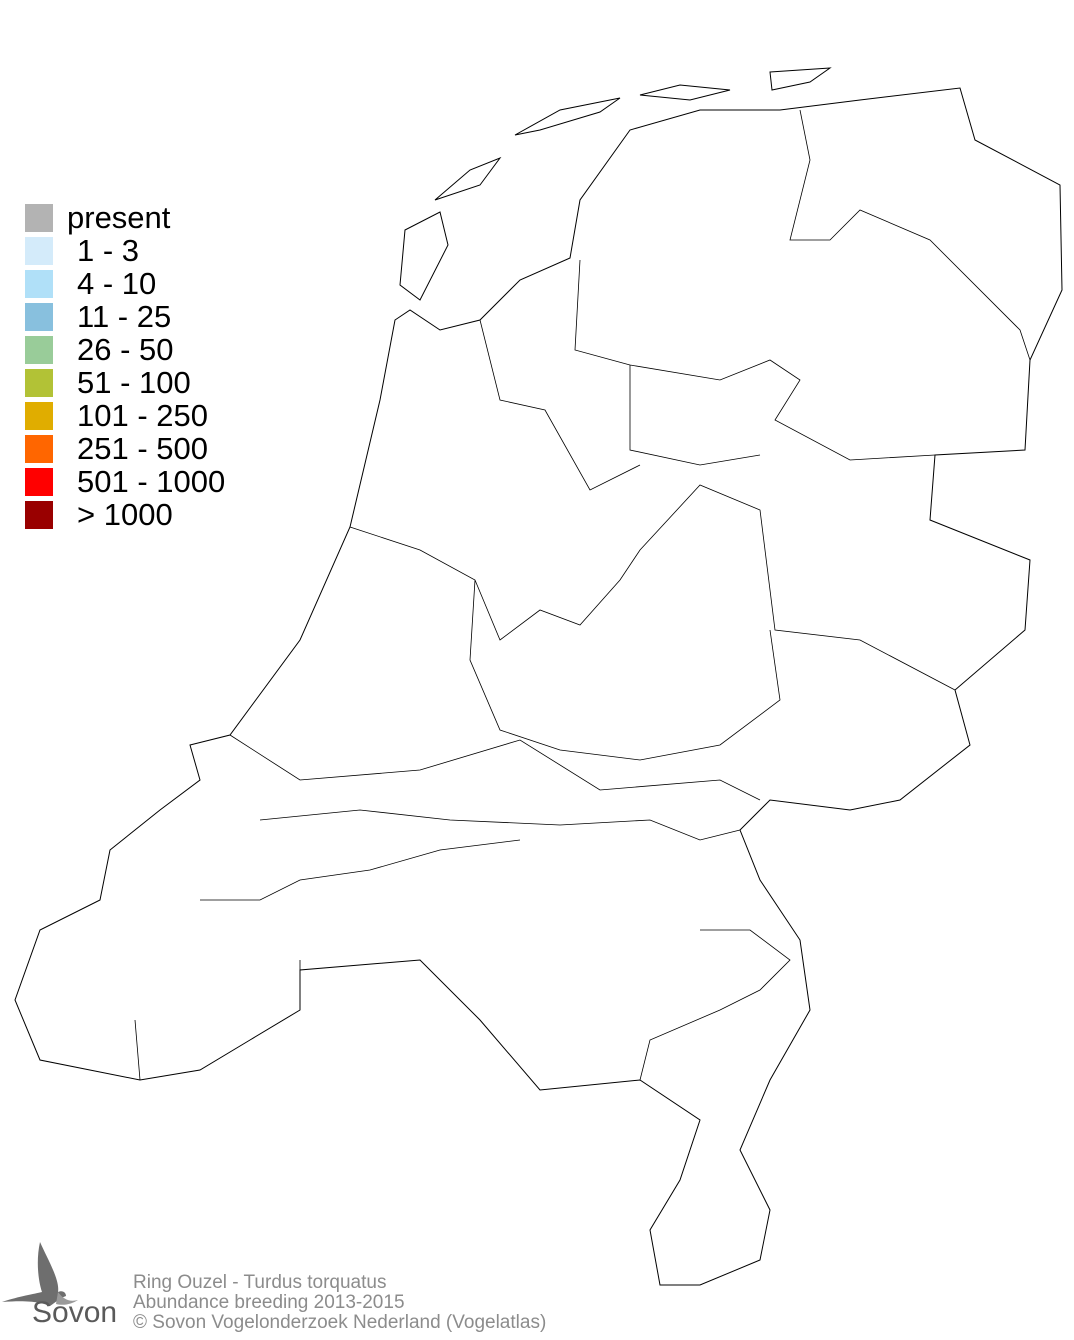  I want to click on legend-label: 501 - 1000, so click(151, 481).